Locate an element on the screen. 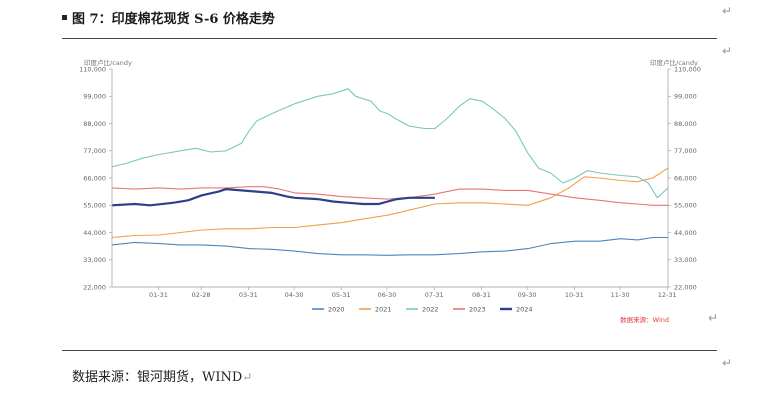 This screenshot has height=400, width=766. x-tick-label: 12-31 is located at coordinates (667, 295).